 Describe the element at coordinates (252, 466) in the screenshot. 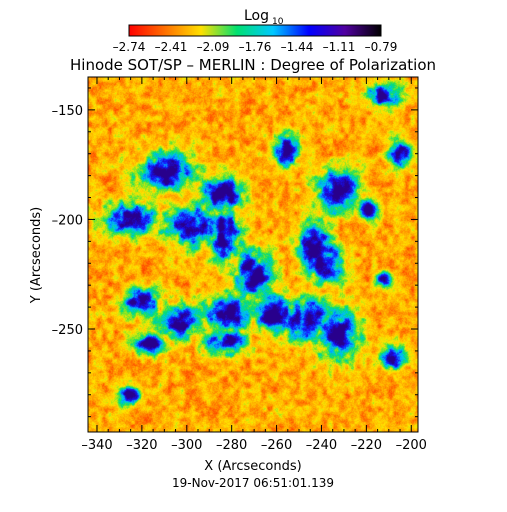

I see `x-axis-label: X (Arcseconds)` at that location.